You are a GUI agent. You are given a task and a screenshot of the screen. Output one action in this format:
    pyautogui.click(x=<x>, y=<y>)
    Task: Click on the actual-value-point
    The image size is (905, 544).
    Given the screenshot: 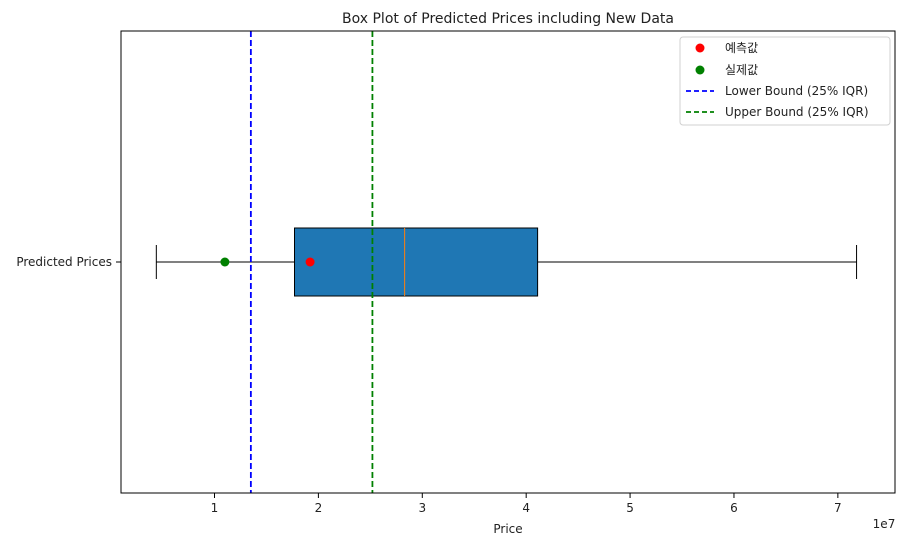 What is the action you would take?
    pyautogui.click(x=225, y=262)
    